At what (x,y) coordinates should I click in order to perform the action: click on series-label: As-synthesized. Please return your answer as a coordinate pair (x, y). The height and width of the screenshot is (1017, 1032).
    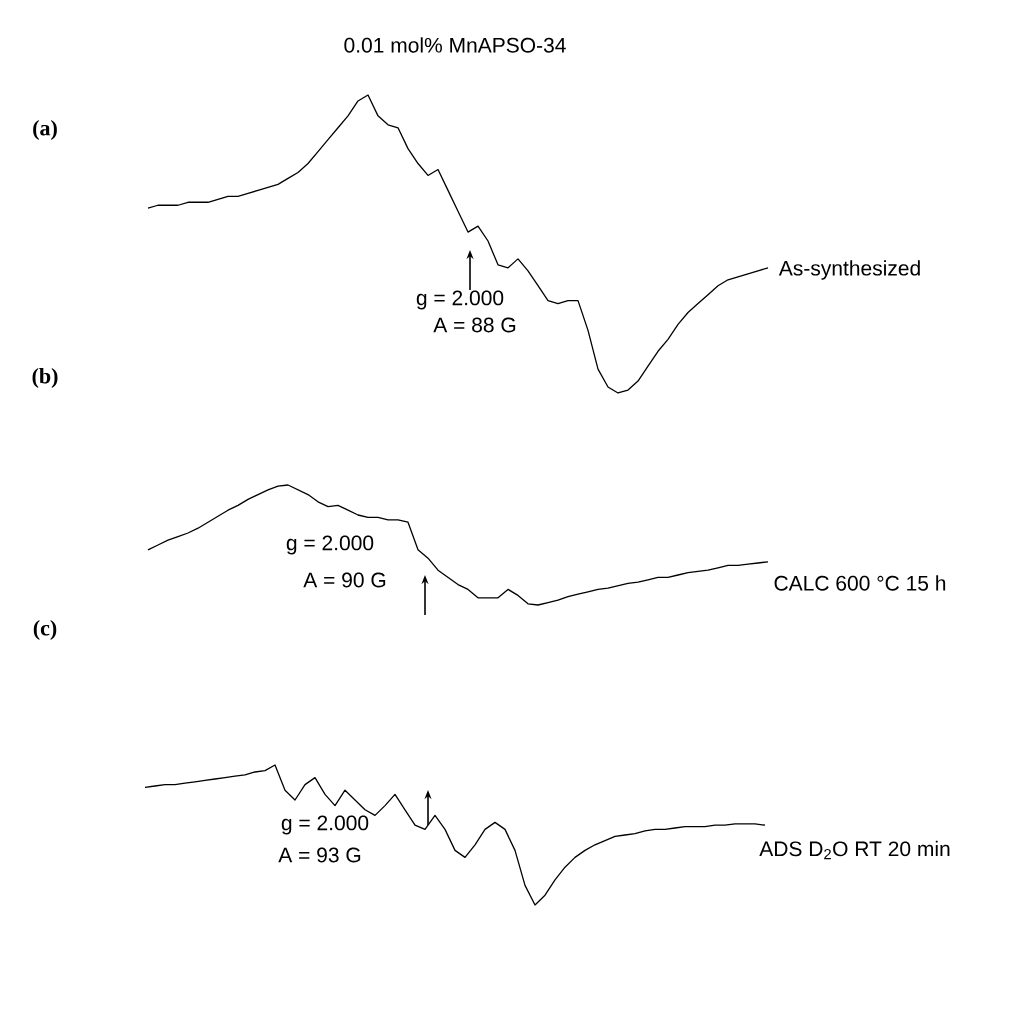
    Looking at the image, I should click on (849, 270).